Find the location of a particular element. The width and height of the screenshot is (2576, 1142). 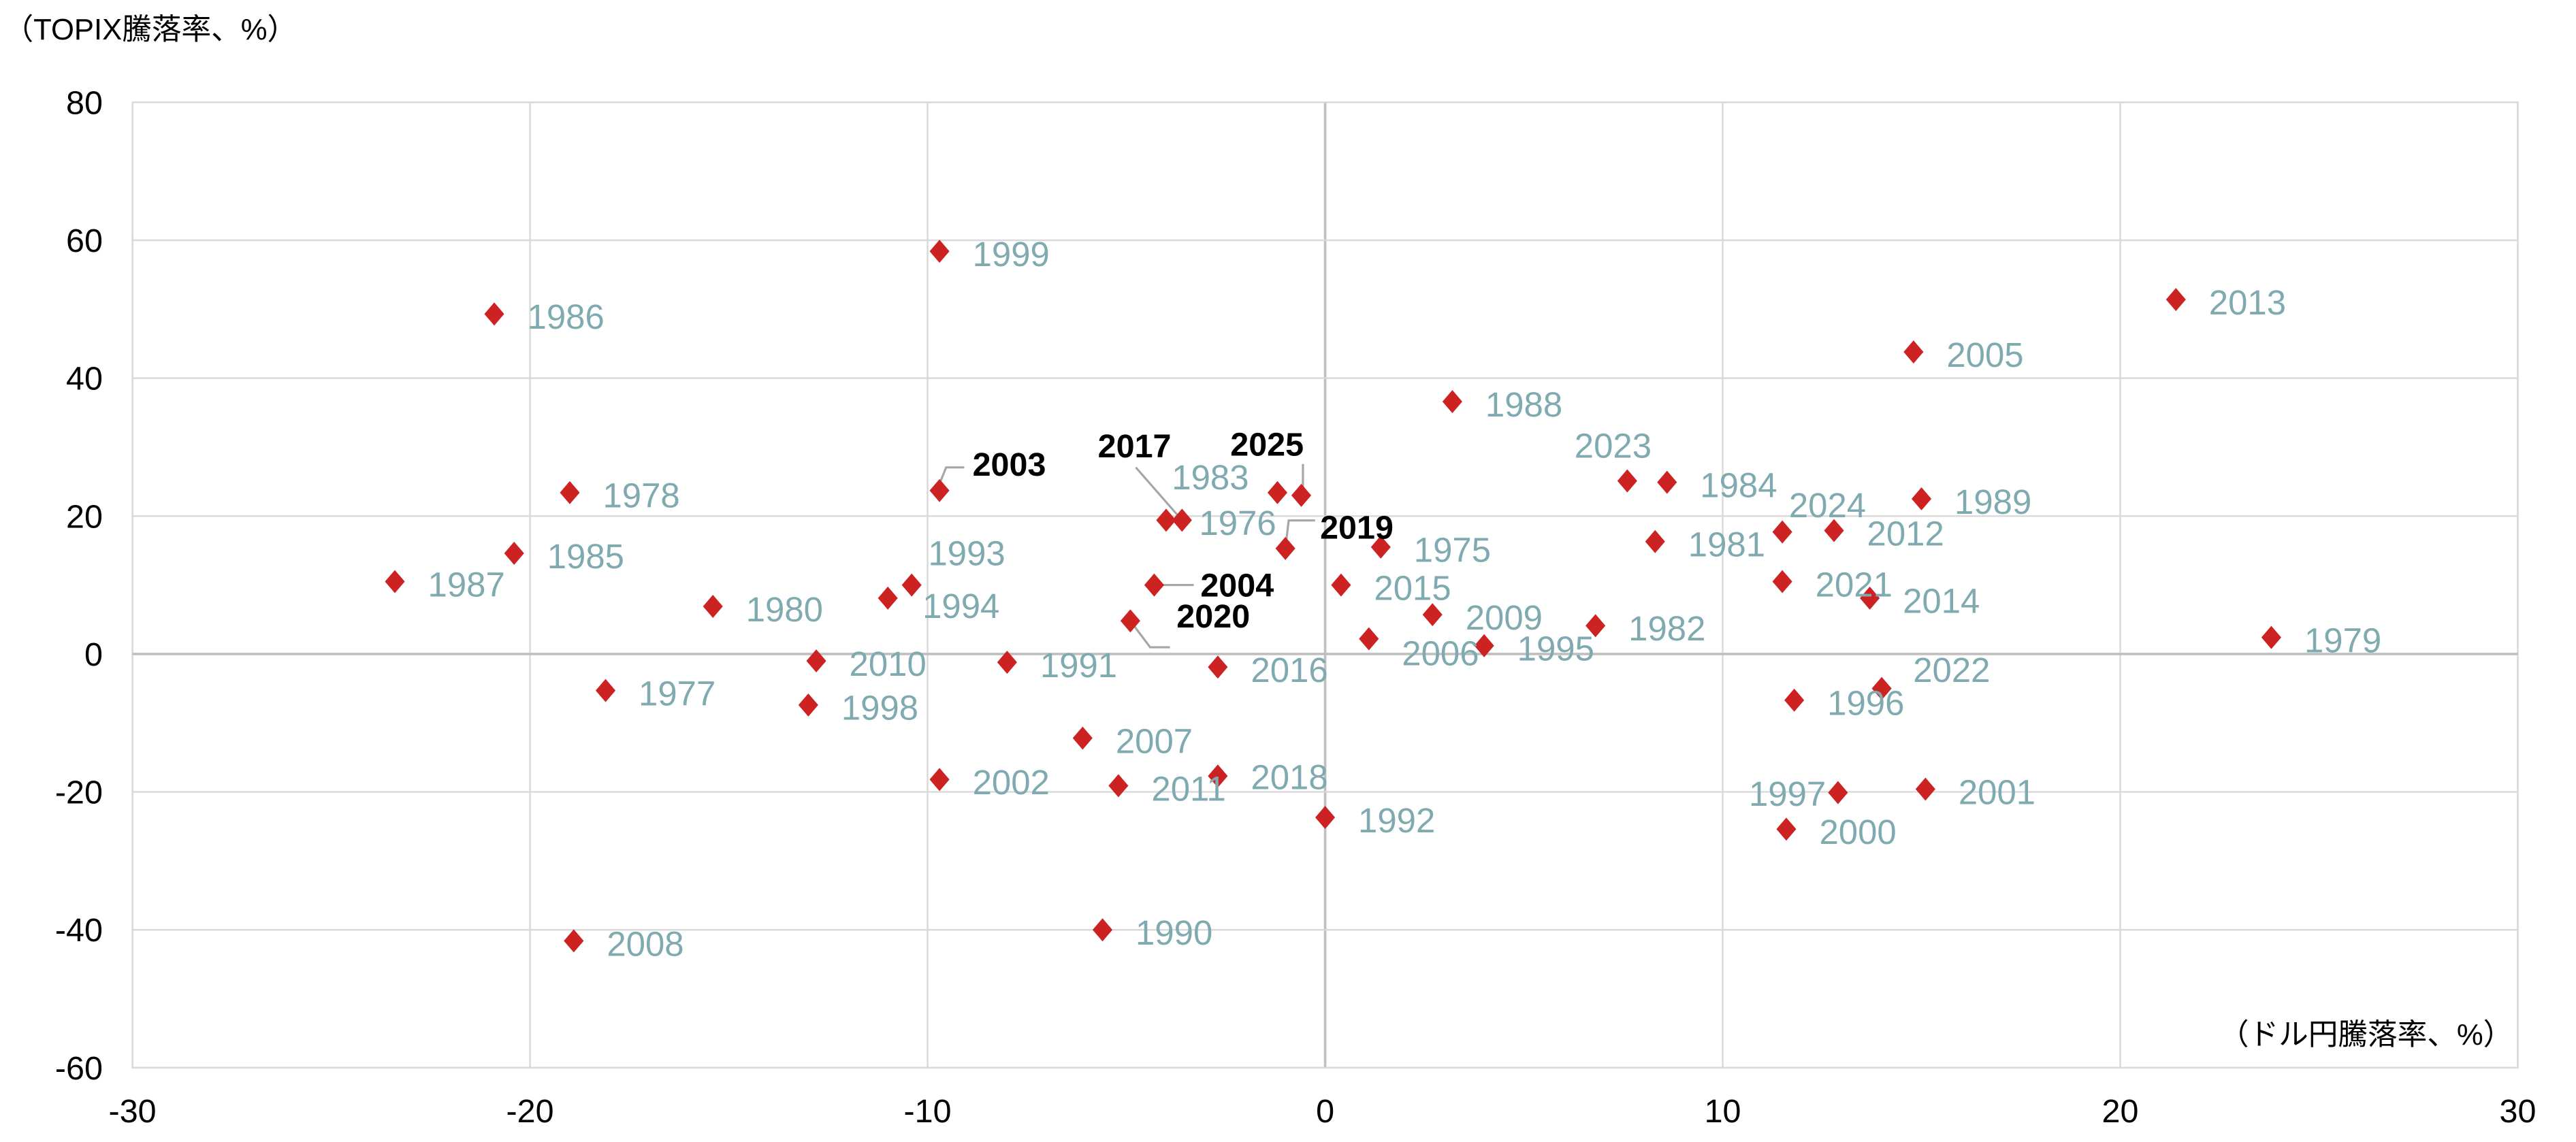

data-point-2023 is located at coordinates (1627, 481).